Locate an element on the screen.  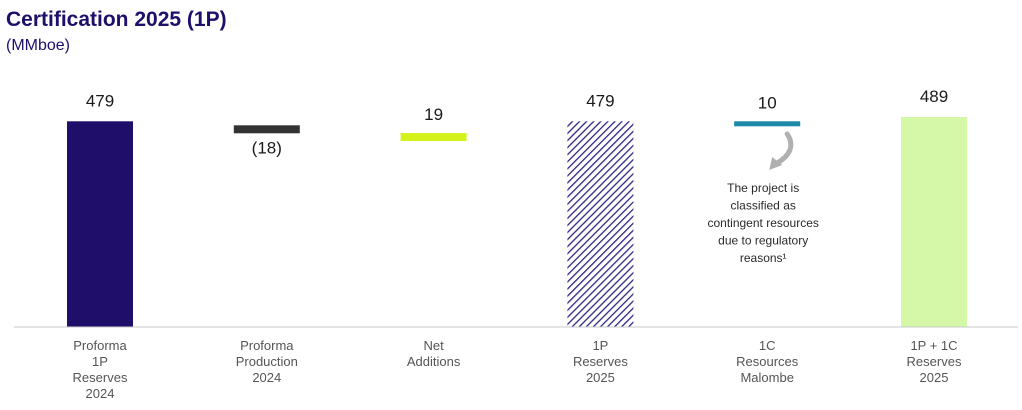
category-label-6: 1P + 1C Reserves 2025 is located at coordinates (934, 361).